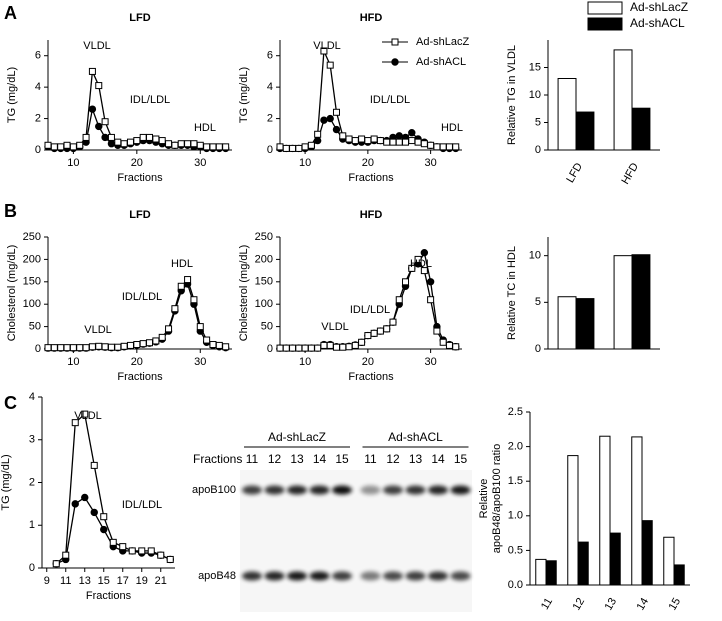  What do you see at coordinates (32, 259) in the screenshot?
I see `y-tick-label: 200` at bounding box center [32, 259].